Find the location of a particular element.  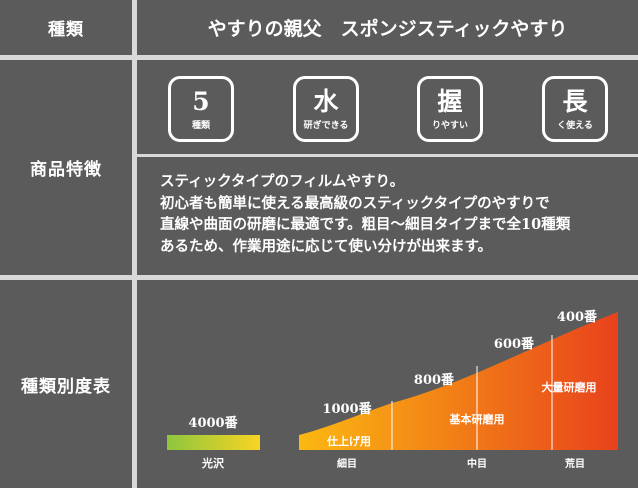

column-divider is located at coordinates (134, 244).